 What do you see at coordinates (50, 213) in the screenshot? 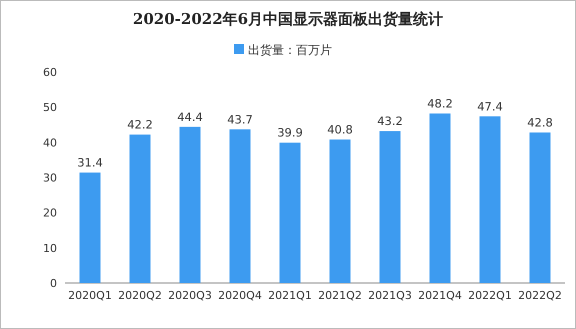
I see `y-tick-label: 20` at bounding box center [50, 213].